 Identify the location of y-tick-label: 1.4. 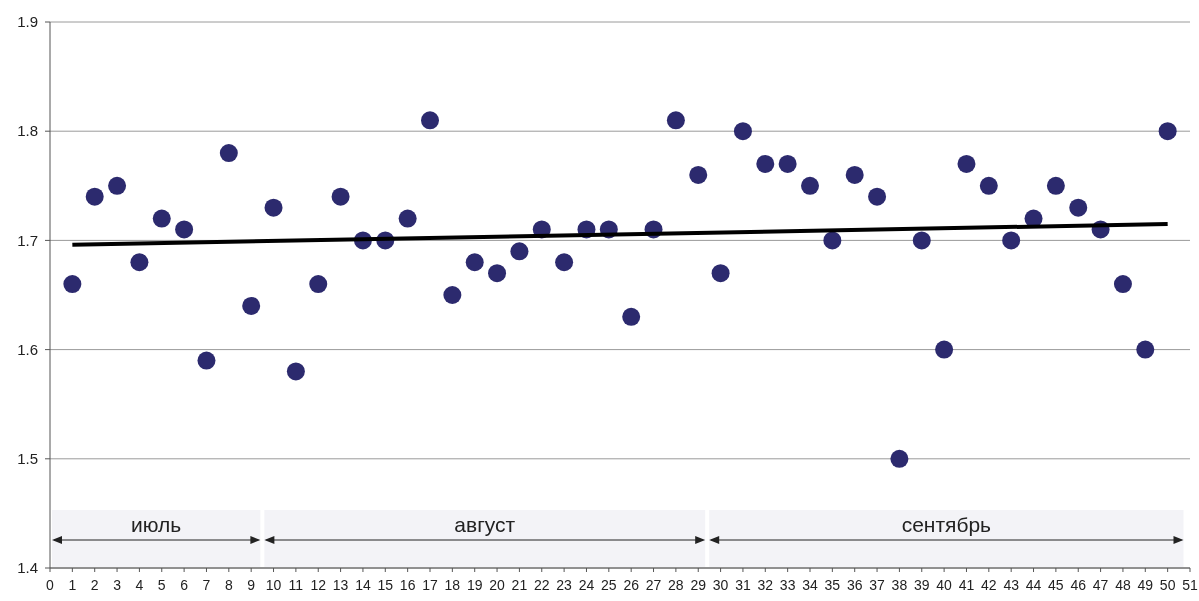
(27, 568).